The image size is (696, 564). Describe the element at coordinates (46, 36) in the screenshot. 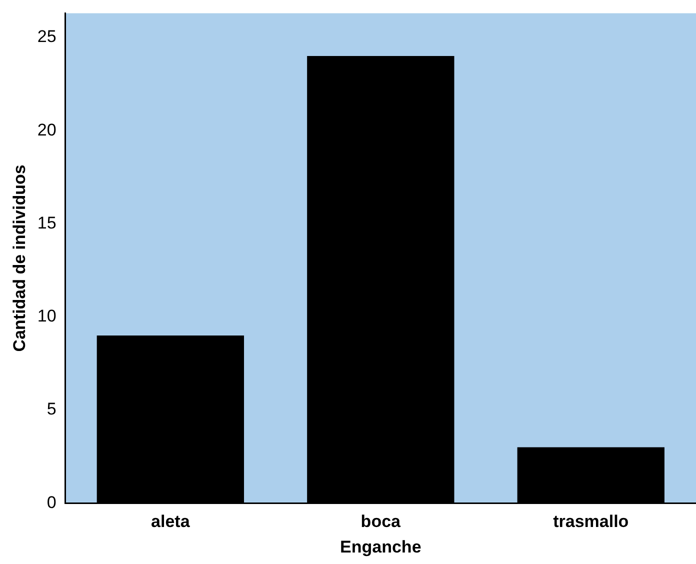

I see `y-tick-label: 25` at that location.